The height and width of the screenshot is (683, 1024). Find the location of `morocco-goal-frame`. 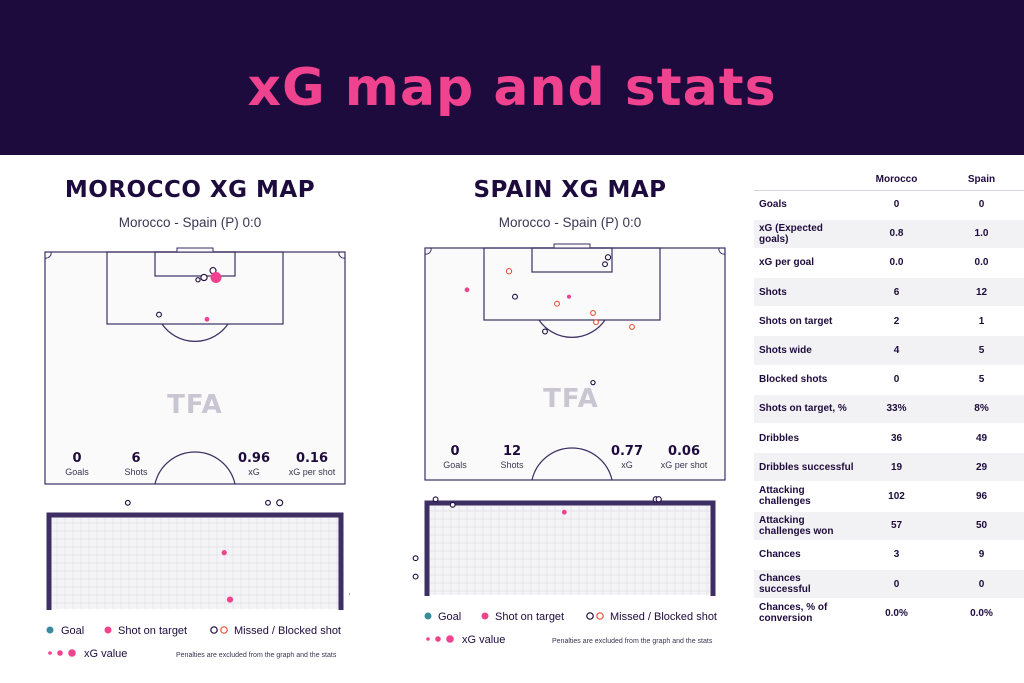

morocco-goal-frame is located at coordinates (195, 561).